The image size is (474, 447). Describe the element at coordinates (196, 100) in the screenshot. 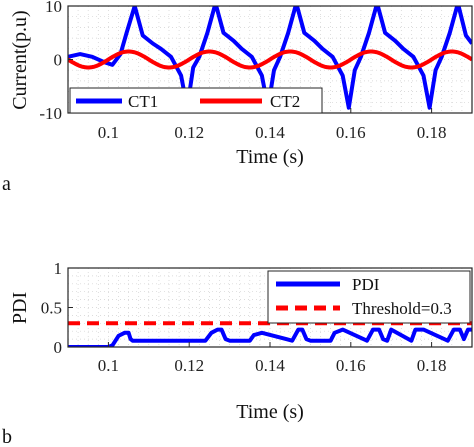

I see `chart-a-legend: CT1 CT2` at that location.